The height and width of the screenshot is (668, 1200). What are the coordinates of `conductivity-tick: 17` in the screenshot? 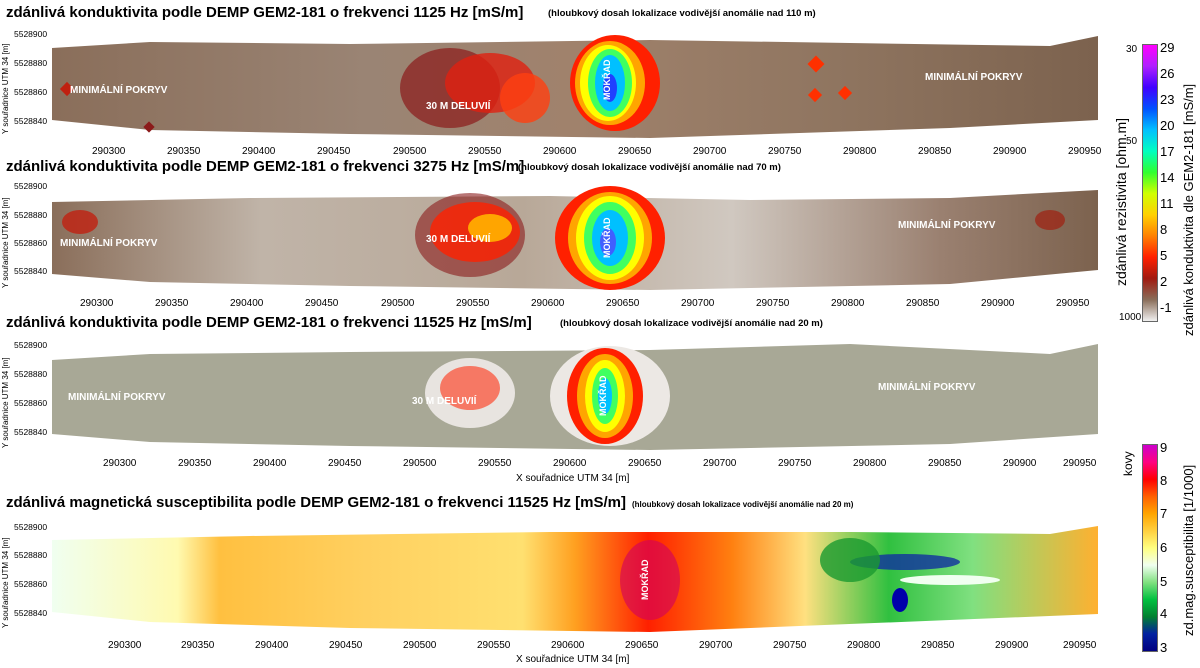 It's located at (1167, 151).